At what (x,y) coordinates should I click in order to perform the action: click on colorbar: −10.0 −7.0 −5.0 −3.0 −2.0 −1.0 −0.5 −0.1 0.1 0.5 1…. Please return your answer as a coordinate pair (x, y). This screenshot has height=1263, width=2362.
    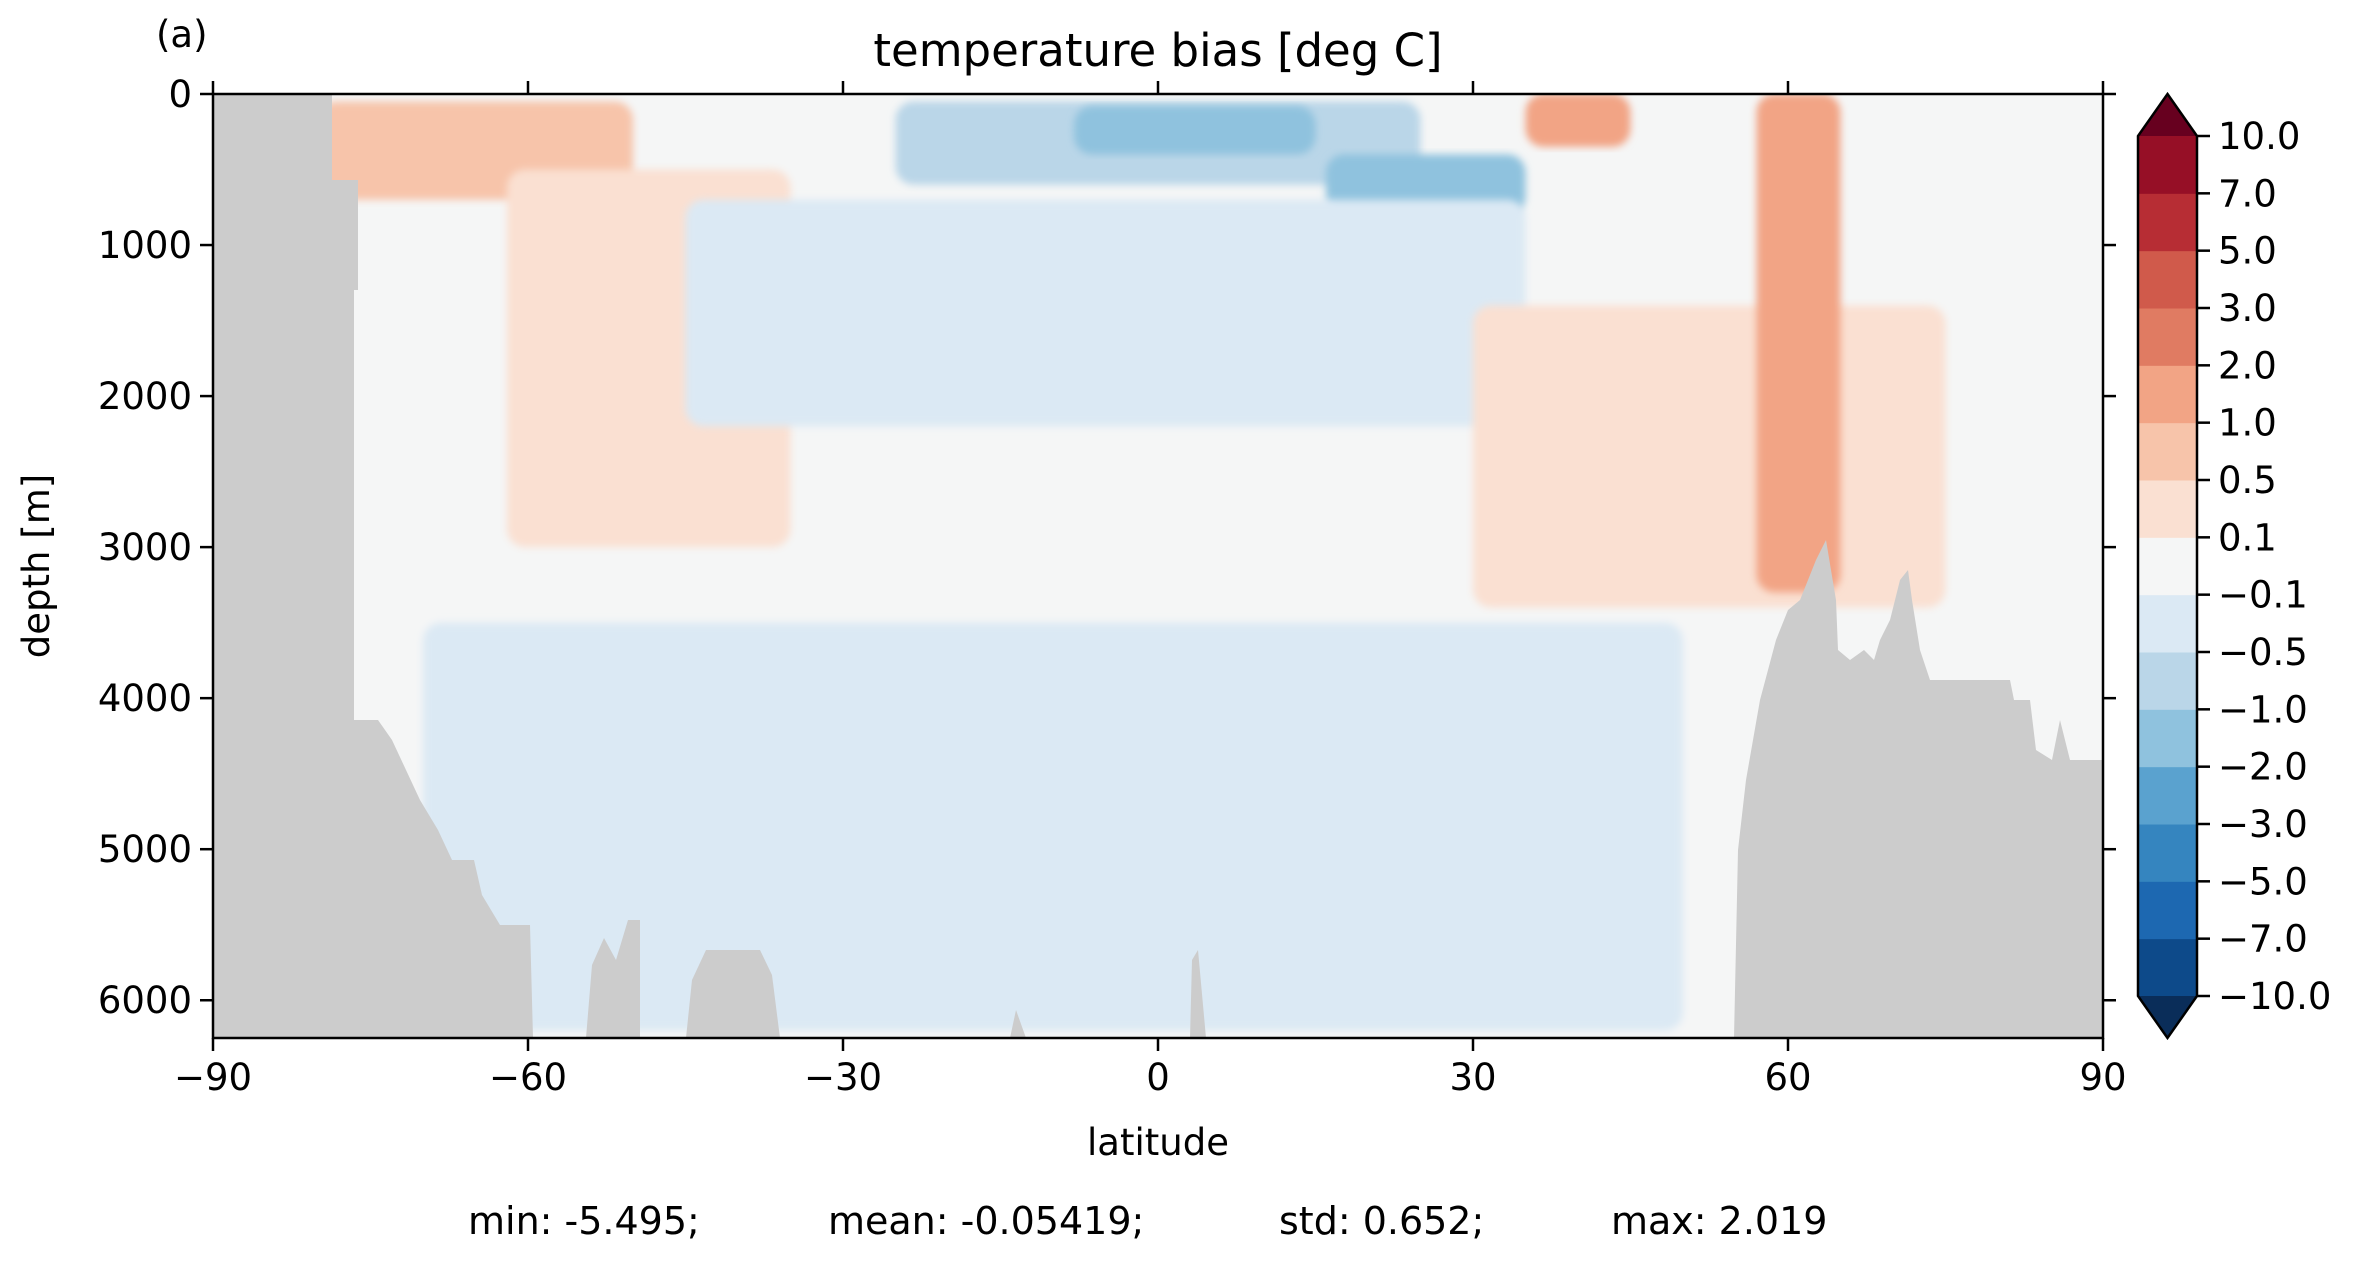
    Looking at the image, I should click on (2233, 566).